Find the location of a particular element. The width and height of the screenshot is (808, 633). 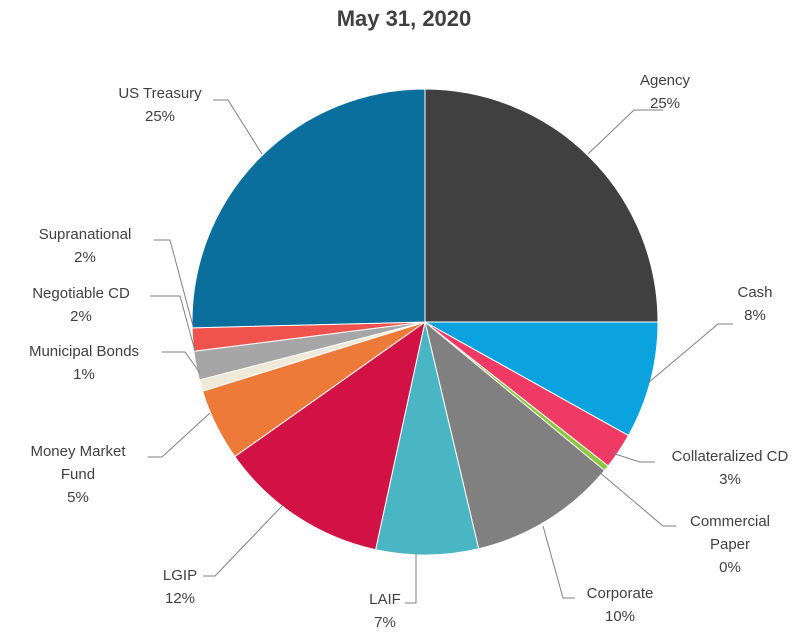

slice-label: Collateralized CD 3% is located at coordinates (730, 468).